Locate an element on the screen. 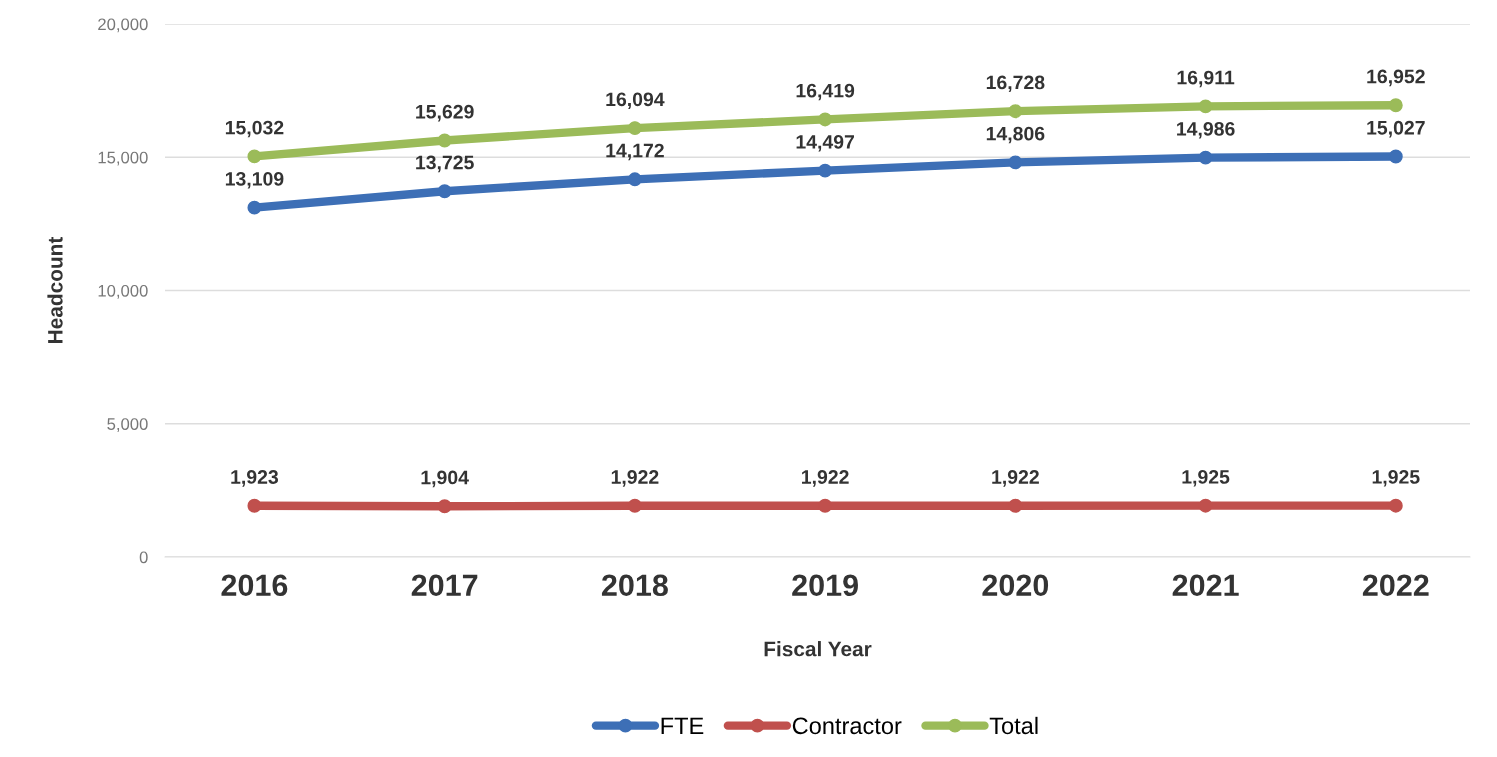 This screenshot has height=757, width=1497. data-label: 14,172 is located at coordinates (635, 152).